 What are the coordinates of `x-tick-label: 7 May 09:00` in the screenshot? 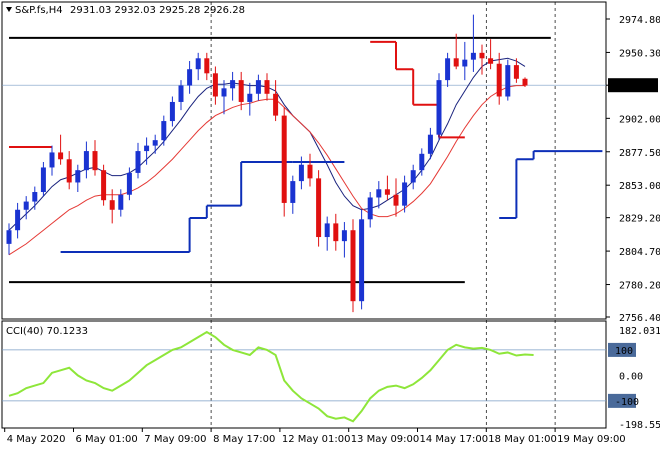 It's located at (175, 439).